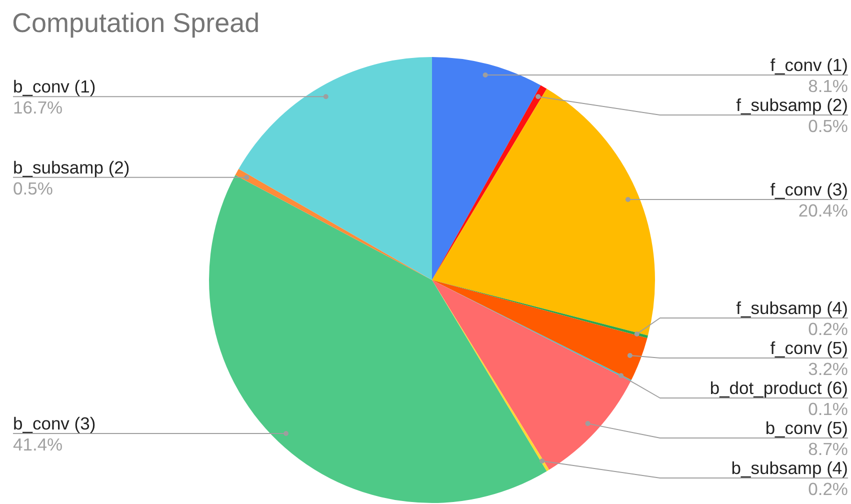  I want to click on data-label: 8.1%, so click(828, 86).